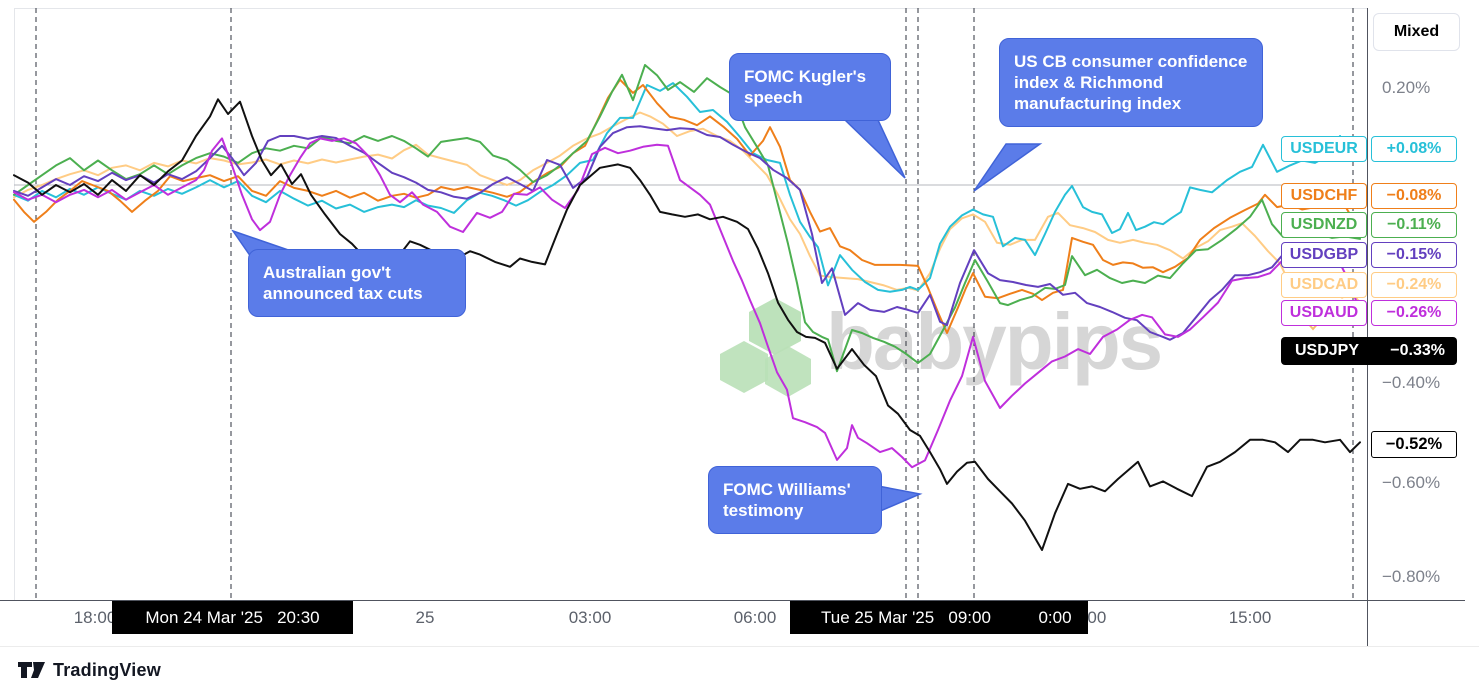  Describe the element at coordinates (690, 8) in the screenshot. I see `plot-top-border` at that location.